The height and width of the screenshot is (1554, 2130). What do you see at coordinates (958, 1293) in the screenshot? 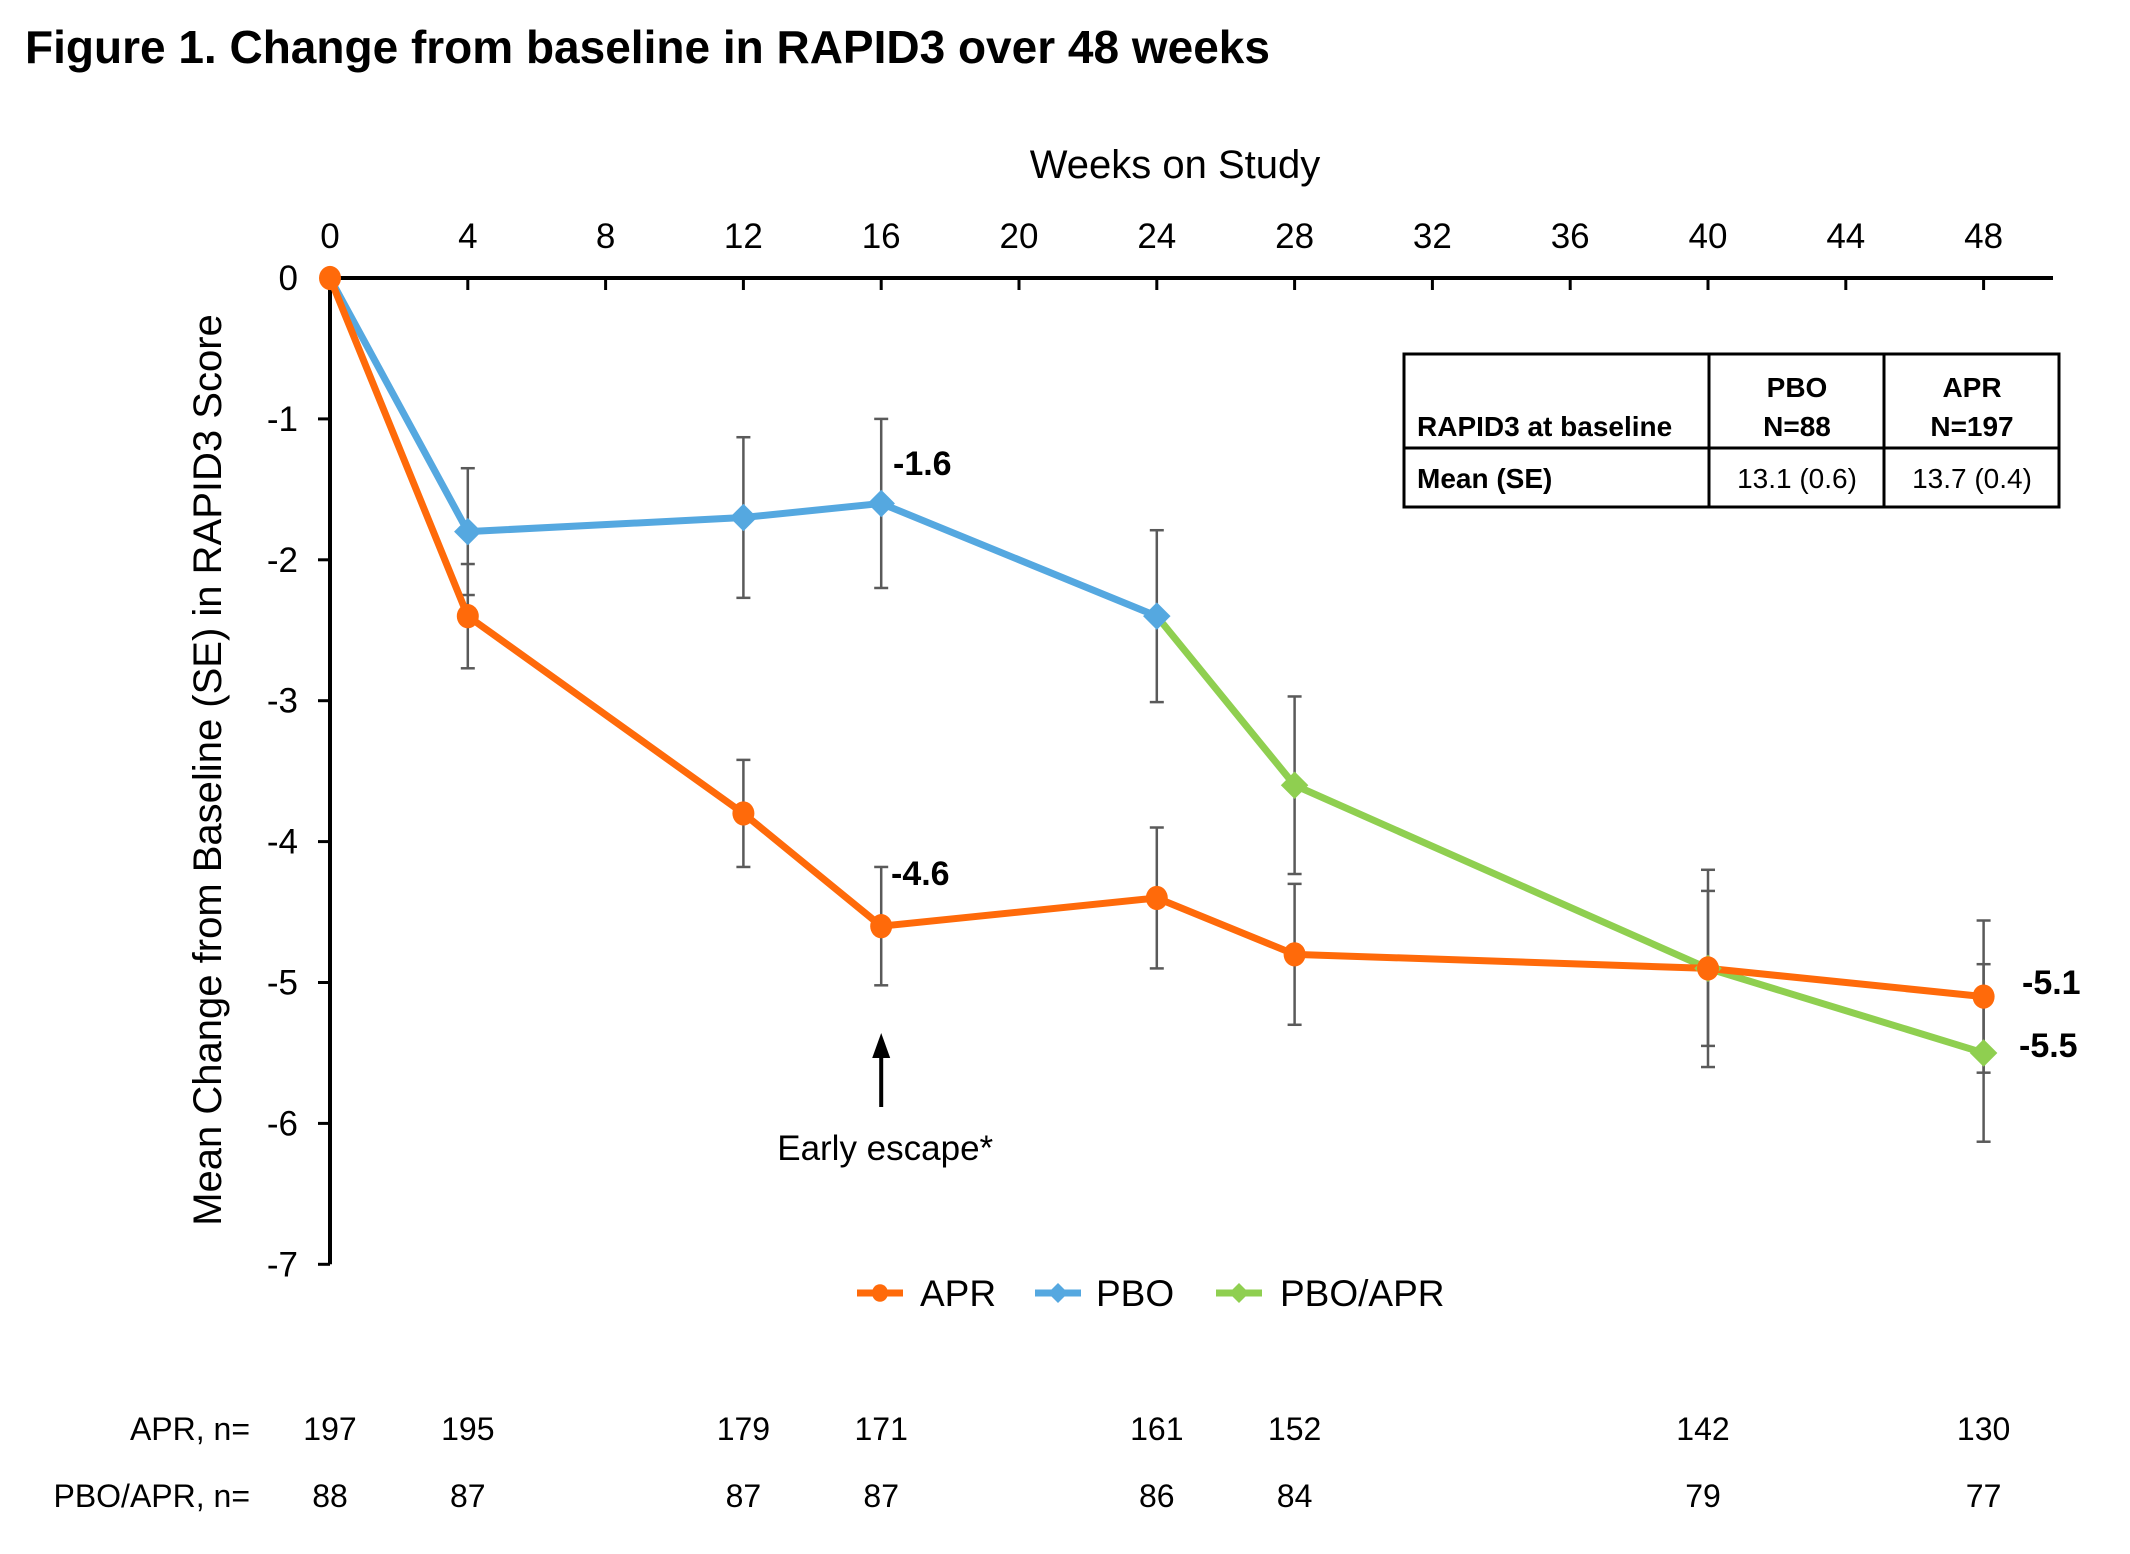
I see `legend-label: APR` at bounding box center [958, 1293].